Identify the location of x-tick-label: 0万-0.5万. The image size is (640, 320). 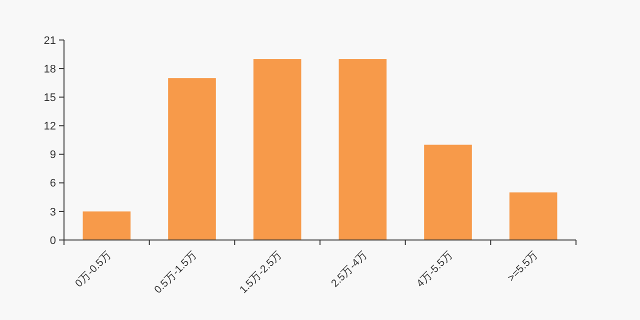
(93, 269).